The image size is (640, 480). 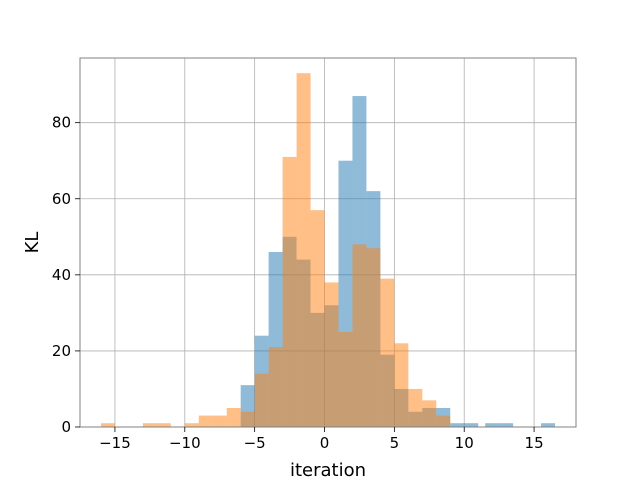 What do you see at coordinates (325, 443) in the screenshot?
I see `x-tick-label: 0` at bounding box center [325, 443].